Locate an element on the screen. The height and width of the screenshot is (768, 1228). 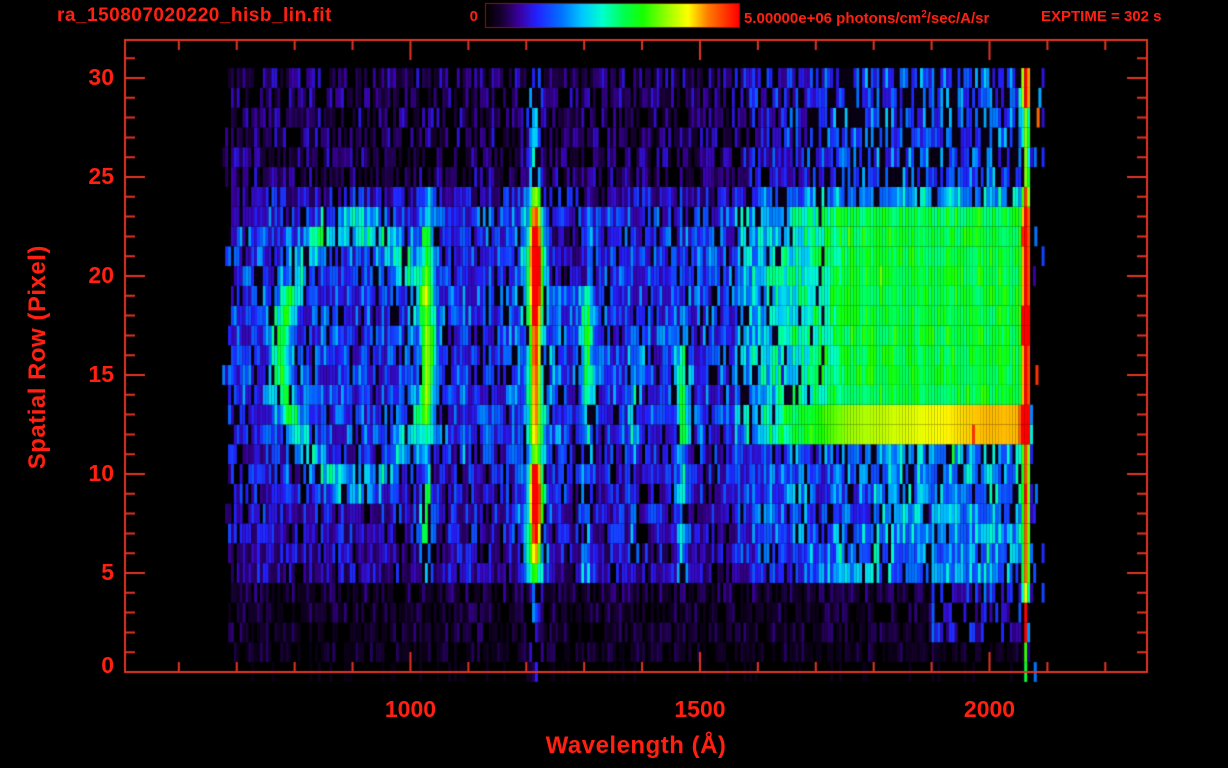
y-tick-label: 10 is located at coordinates (101, 473).